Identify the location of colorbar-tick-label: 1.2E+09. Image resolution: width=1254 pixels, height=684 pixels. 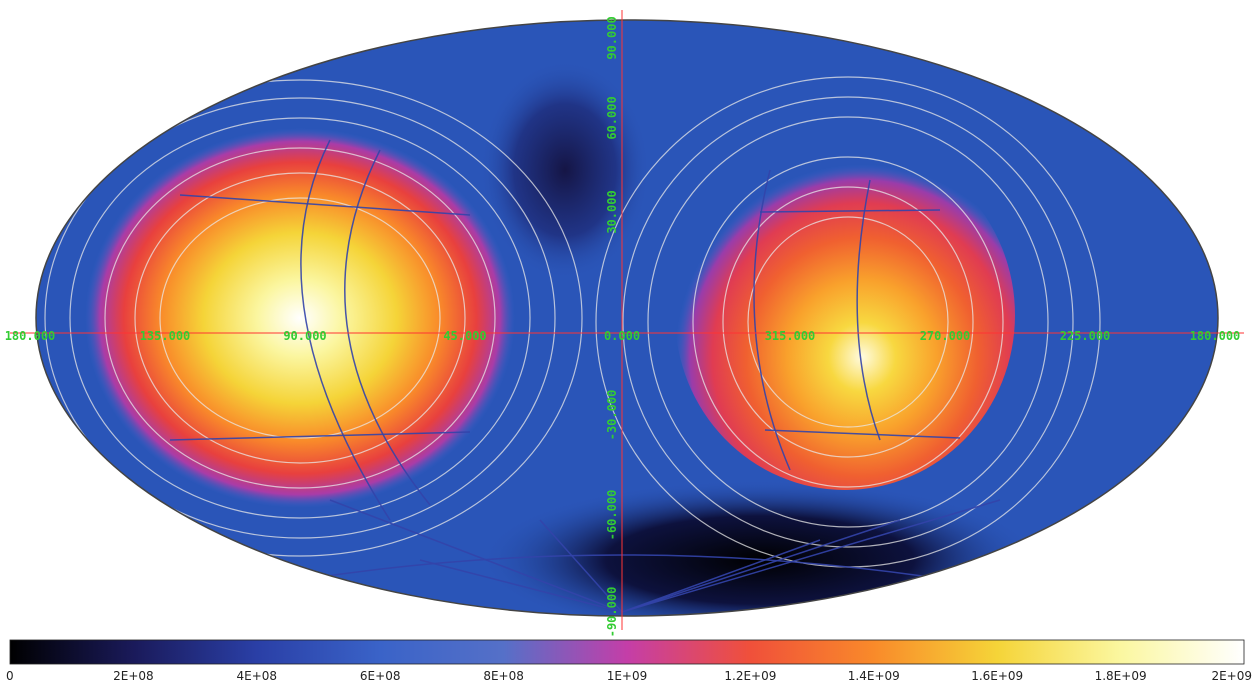
(750, 676).